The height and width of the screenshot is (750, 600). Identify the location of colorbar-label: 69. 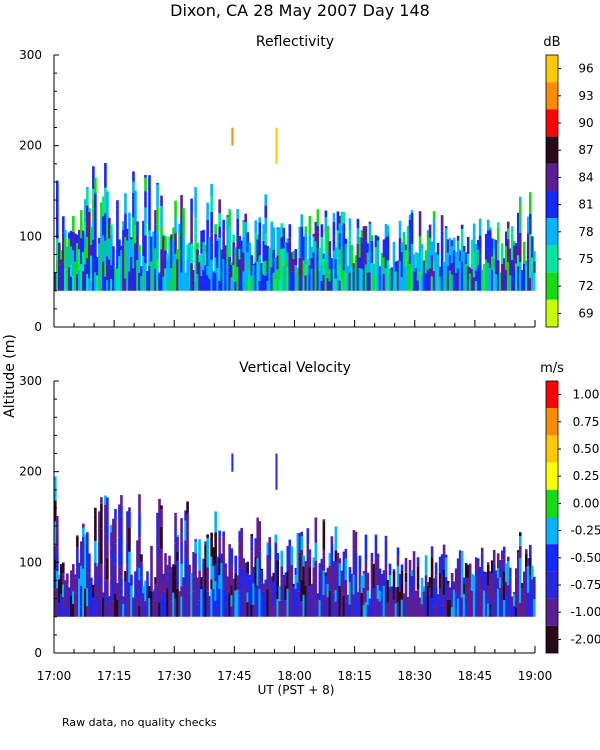
(585, 313).